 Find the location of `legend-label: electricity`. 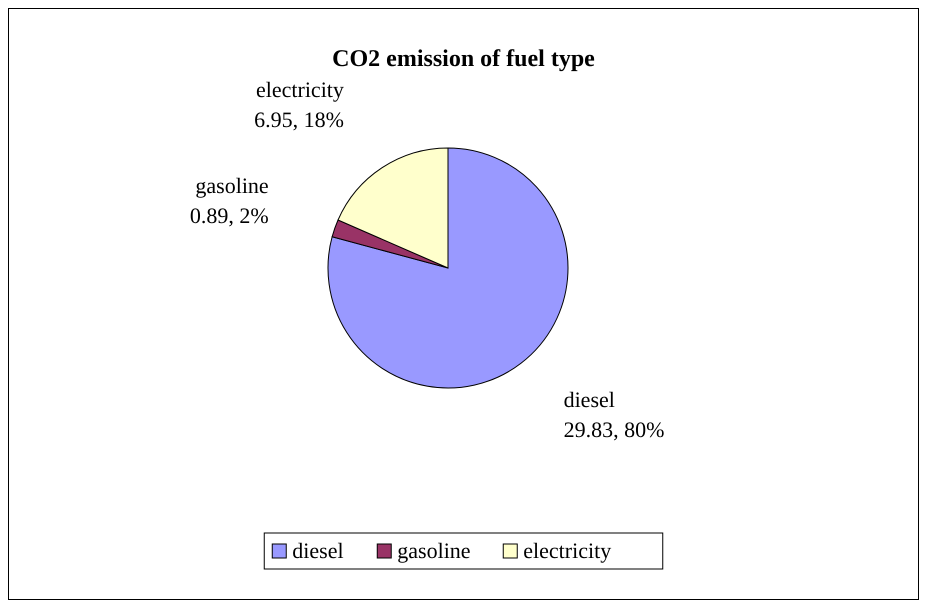

legend-label: electricity is located at coordinates (567, 550).